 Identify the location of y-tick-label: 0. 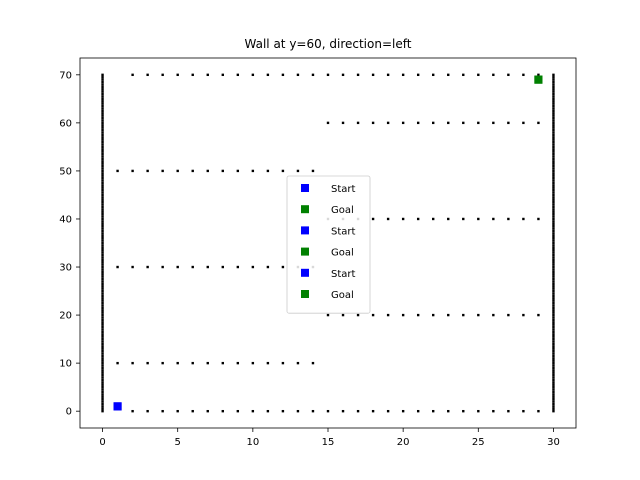
(69, 412).